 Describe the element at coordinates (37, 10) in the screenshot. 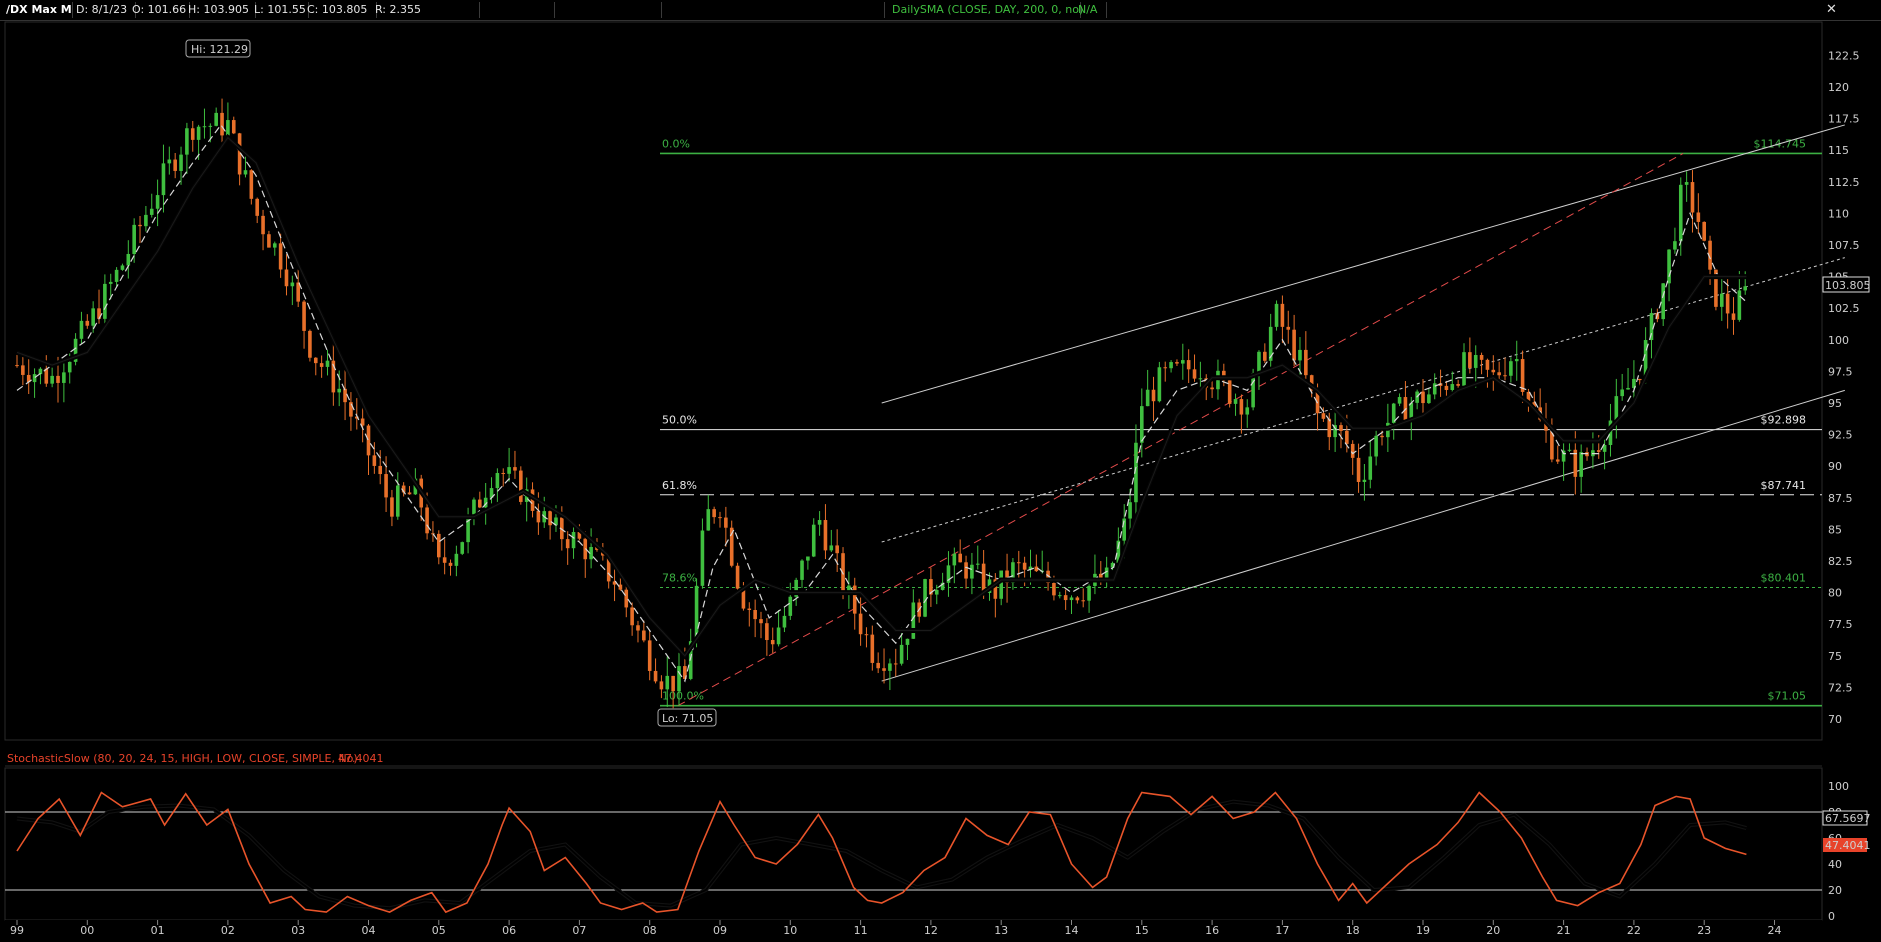

I see `symbol-label: /DX Max M` at that location.